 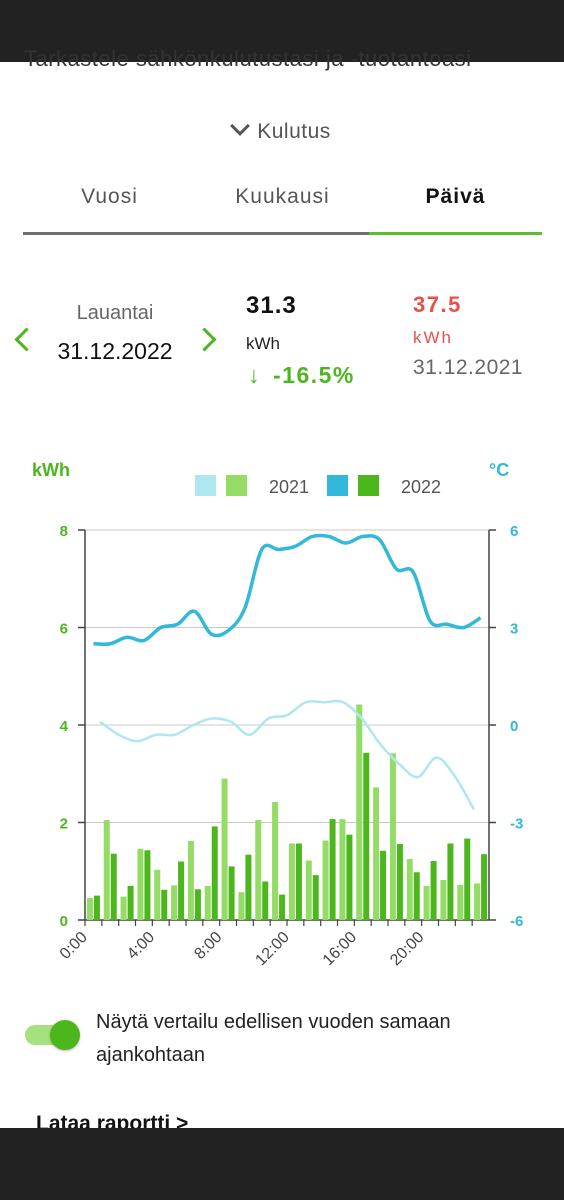 I want to click on legend-swatch-bar-2022, so click(x=368, y=485).